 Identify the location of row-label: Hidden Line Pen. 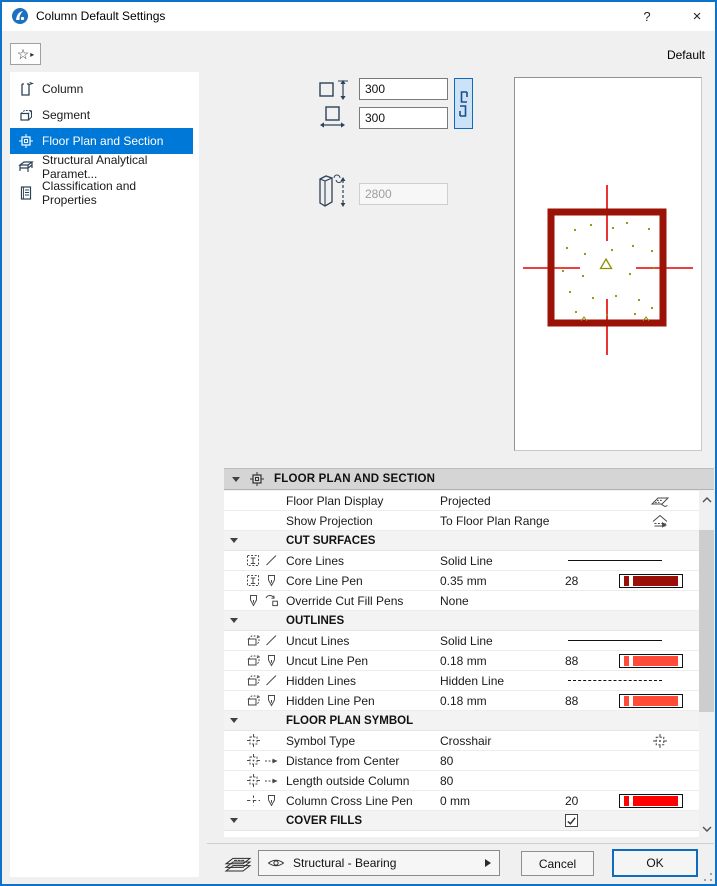
(330, 701).